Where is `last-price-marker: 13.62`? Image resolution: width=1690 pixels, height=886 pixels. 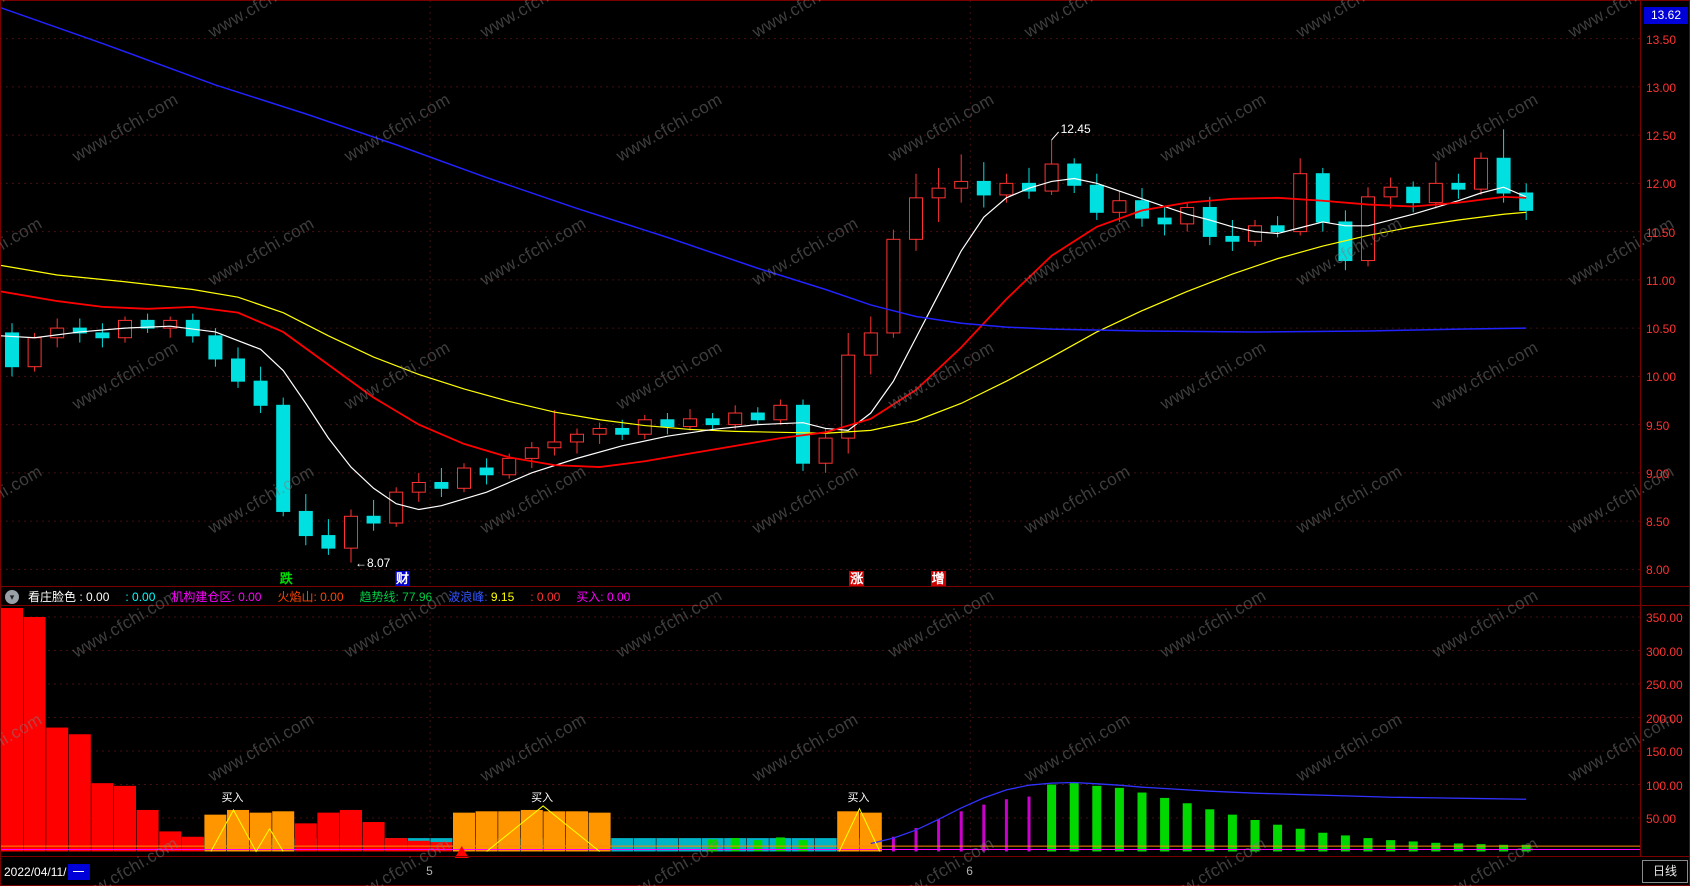 last-price-marker: 13.62 is located at coordinates (1666, 15).